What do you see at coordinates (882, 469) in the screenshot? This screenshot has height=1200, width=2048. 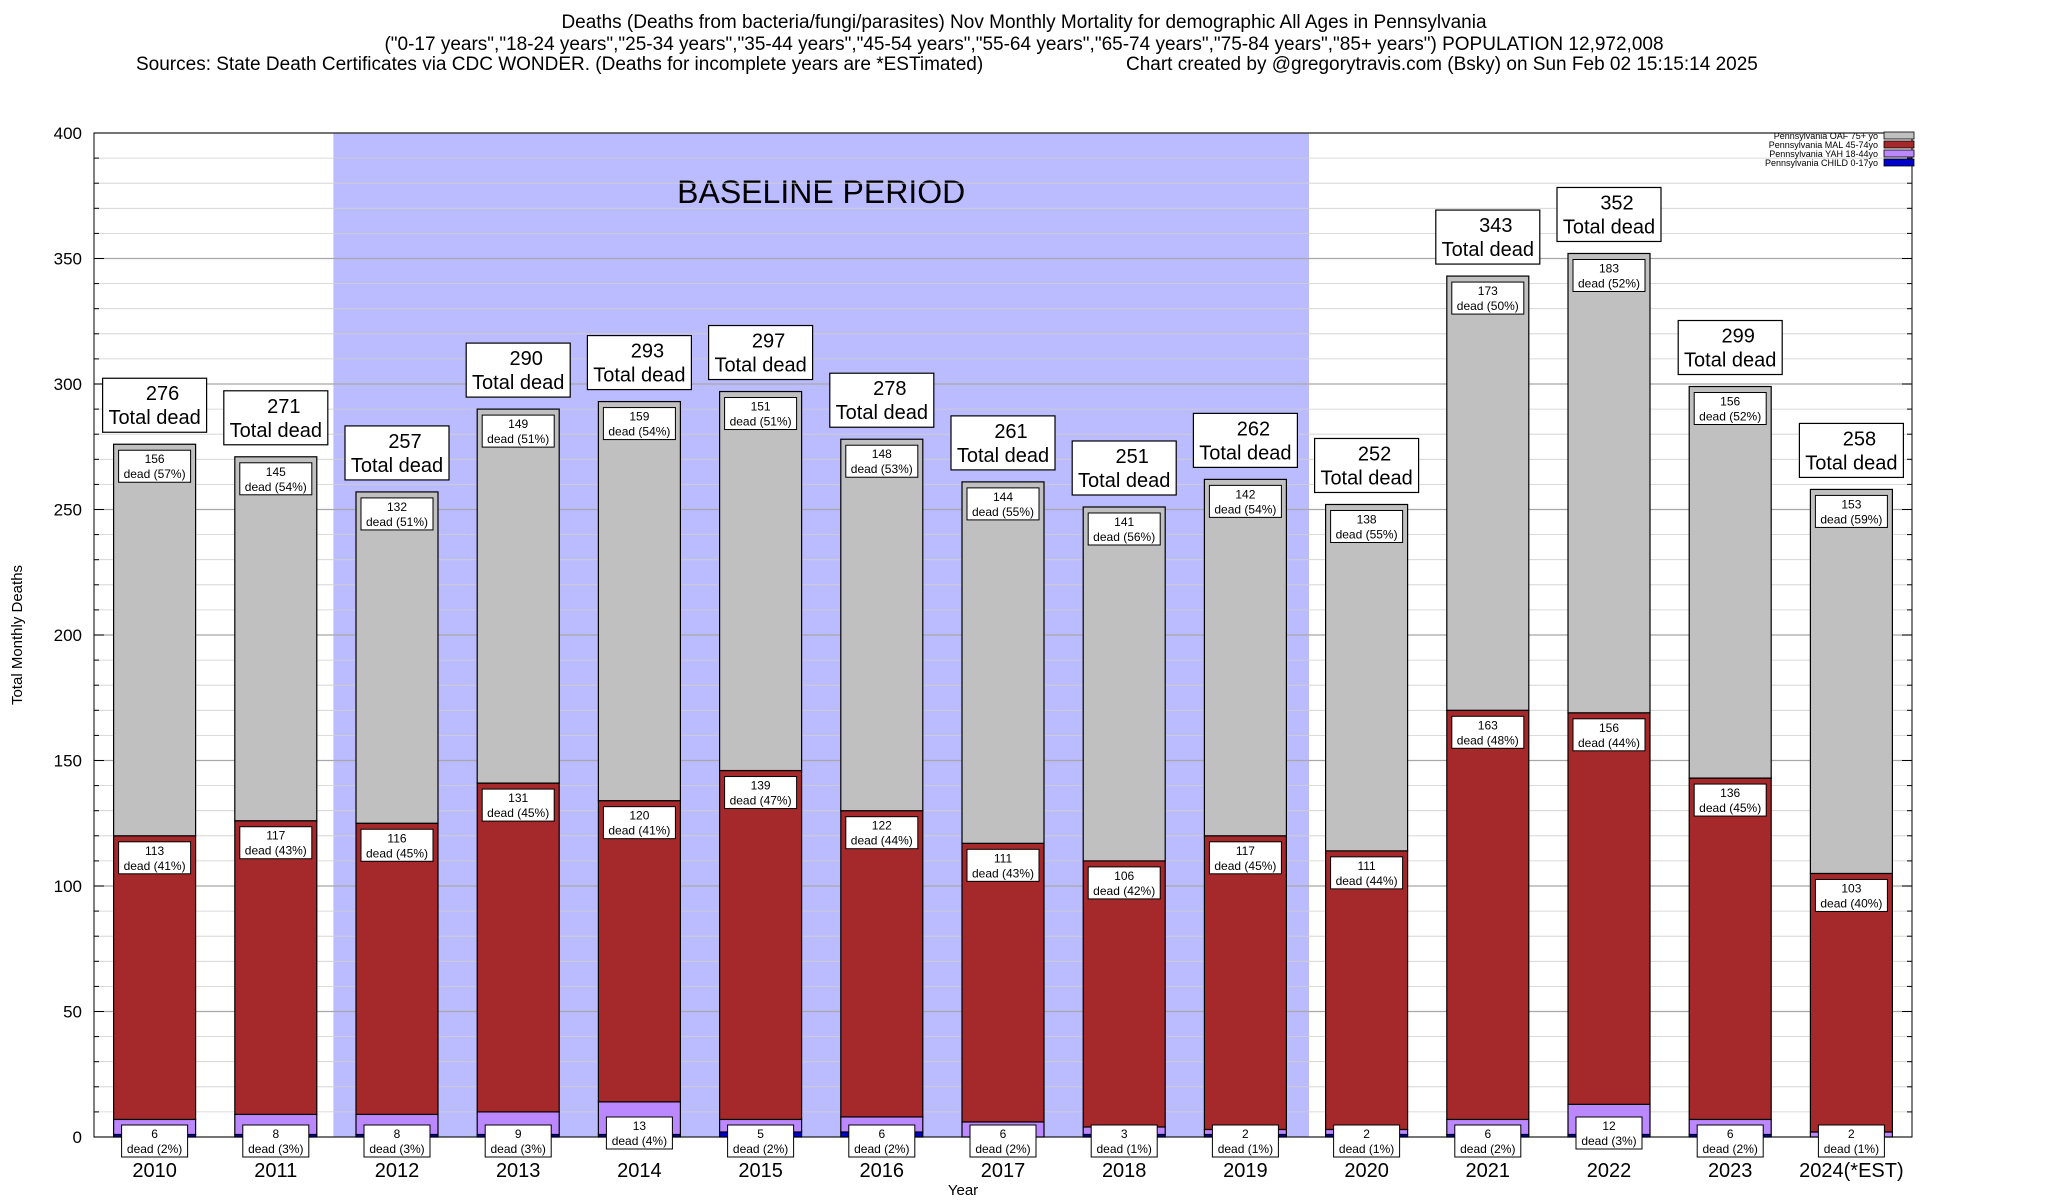 I see `oaf-label-text: dead (53%)` at bounding box center [882, 469].